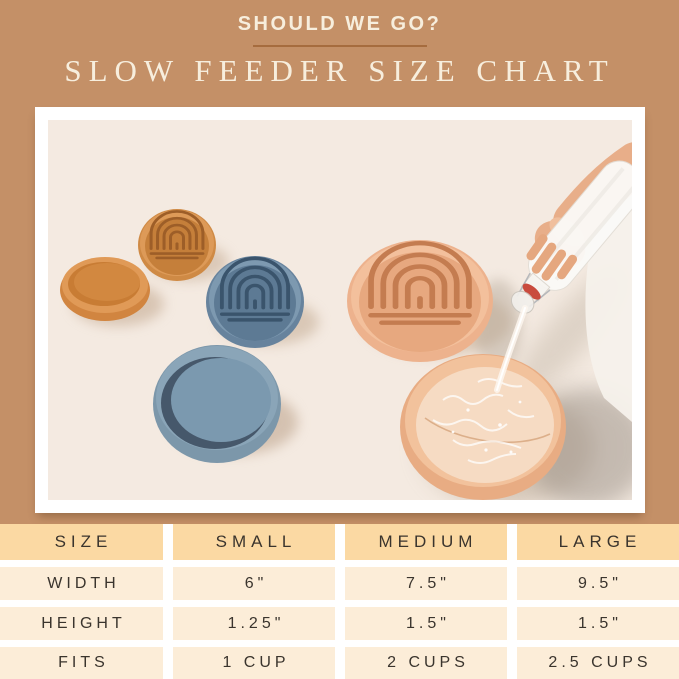 The width and height of the screenshot is (679, 679). I want to click on row-height-medium: 1.5", so click(426, 623).